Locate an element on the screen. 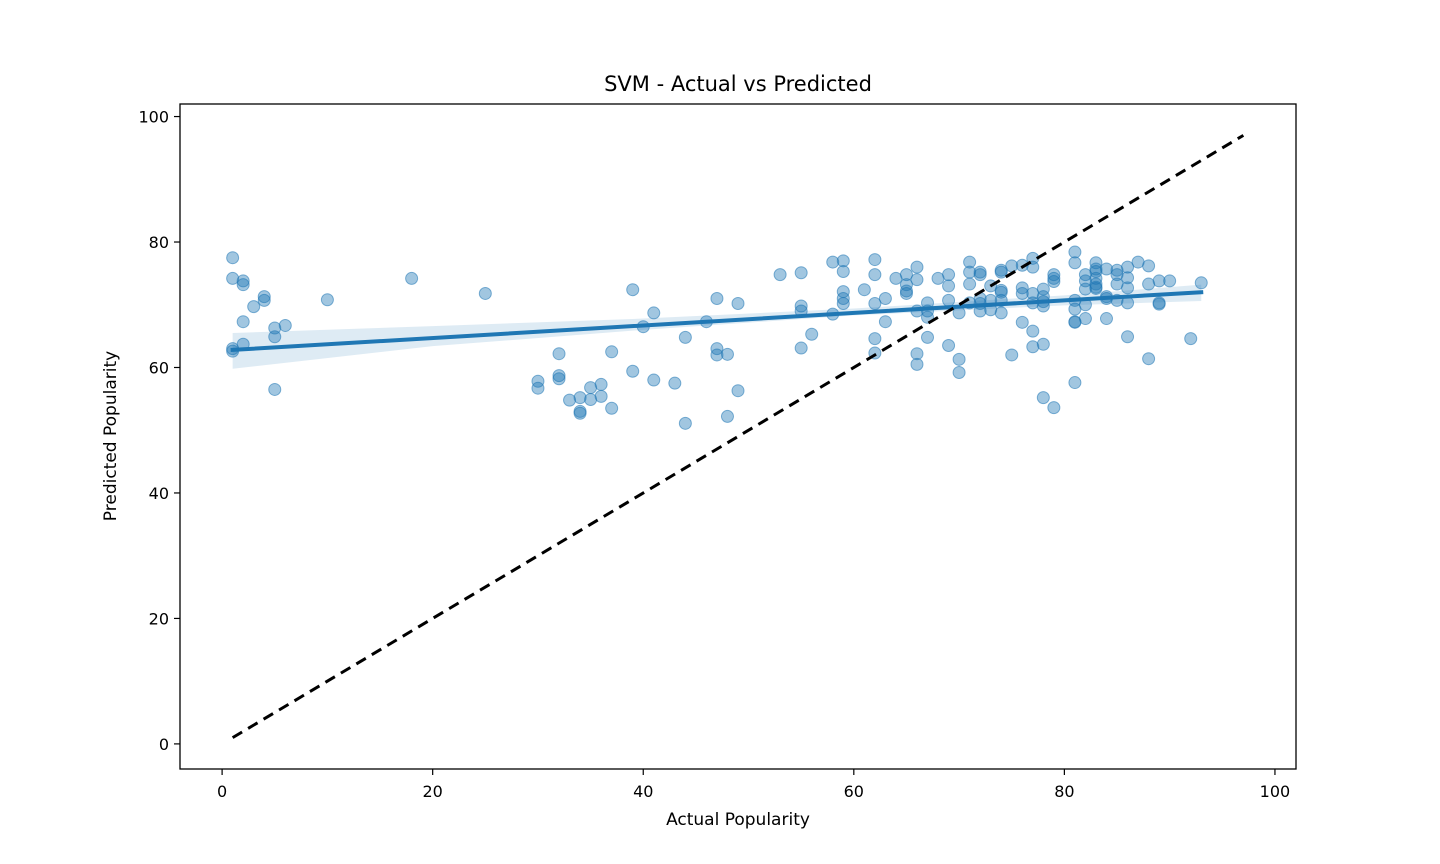 This screenshot has height=864, width=1440. x-axis-ticks: 0 20 40 60 80 100 is located at coordinates (753, 785).